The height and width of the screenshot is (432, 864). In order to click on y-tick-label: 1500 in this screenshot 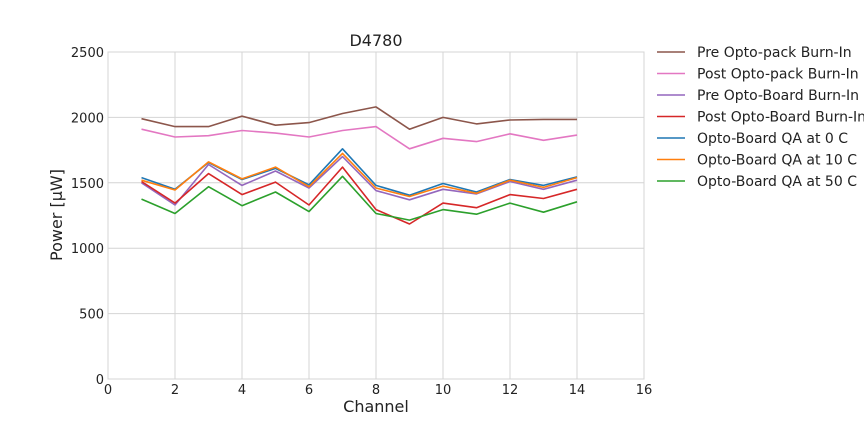, I will do `click(87, 184)`.